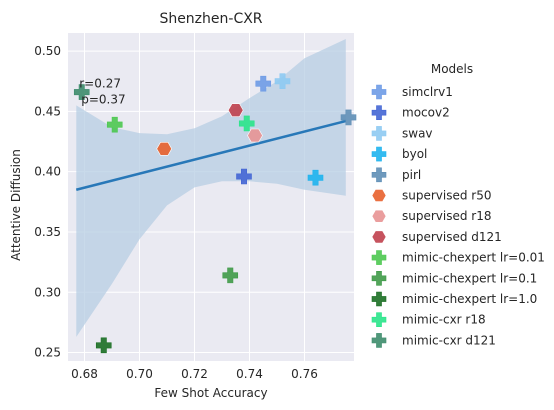  Describe the element at coordinates (396, 175) in the screenshot. I see `legend-item: pirl` at that location.